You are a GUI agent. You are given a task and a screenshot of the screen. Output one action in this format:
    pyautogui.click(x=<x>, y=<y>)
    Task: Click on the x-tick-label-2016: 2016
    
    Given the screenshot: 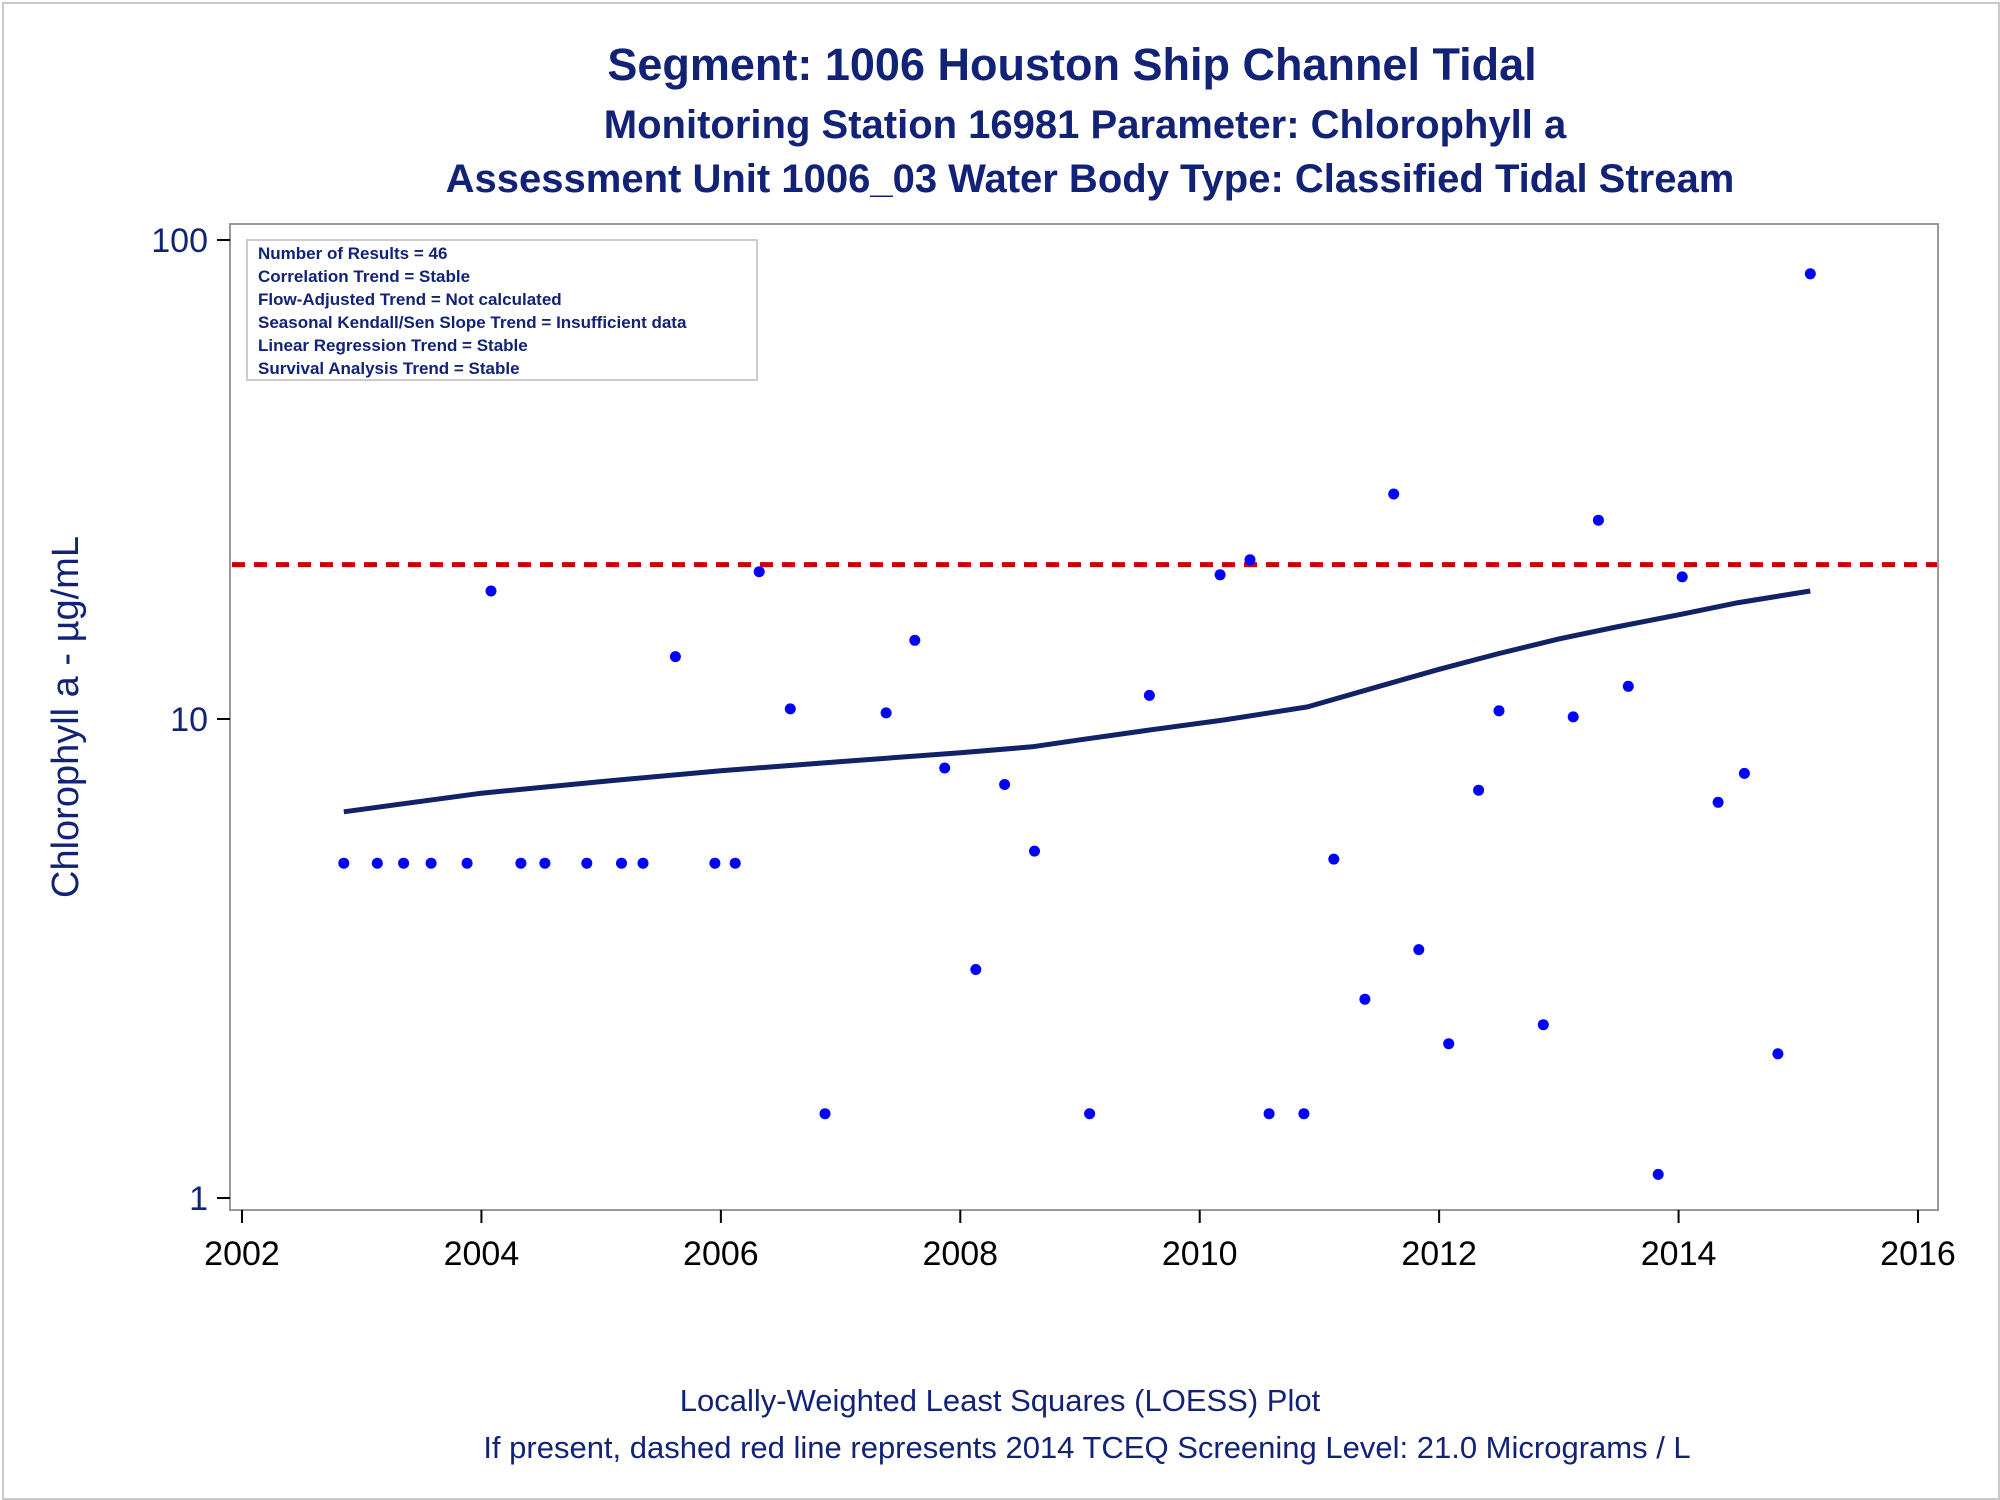 What is the action you would take?
    pyautogui.click(x=1918, y=1254)
    